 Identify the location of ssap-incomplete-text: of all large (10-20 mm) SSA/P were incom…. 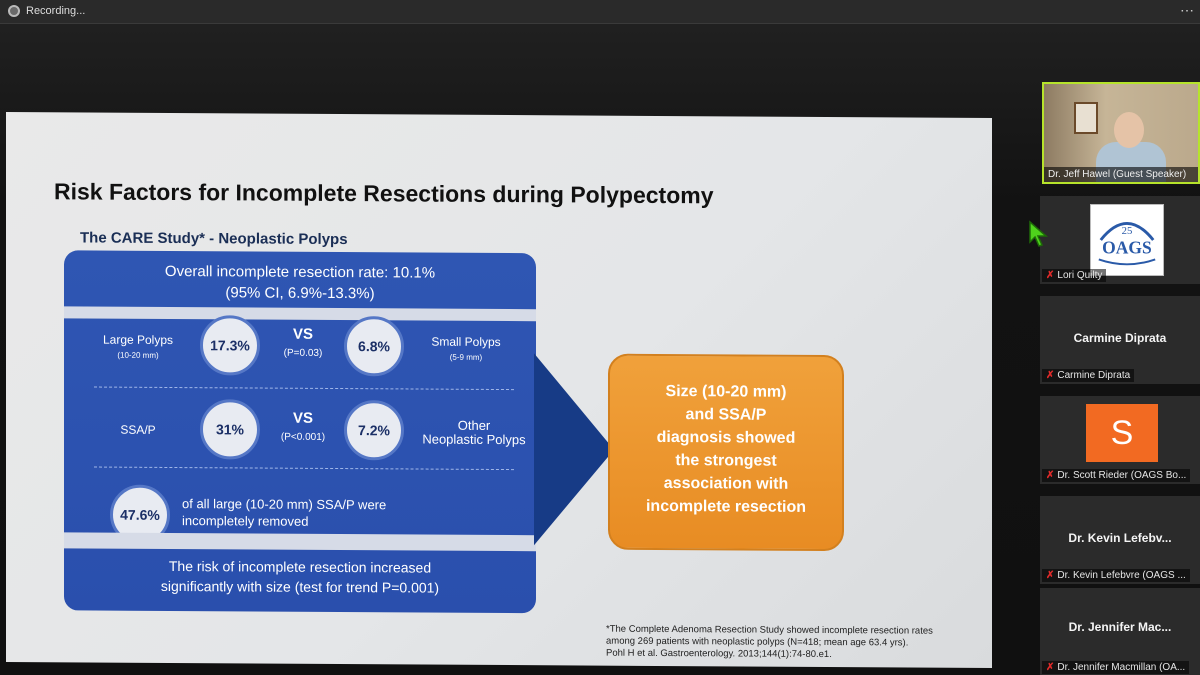
(302, 512).